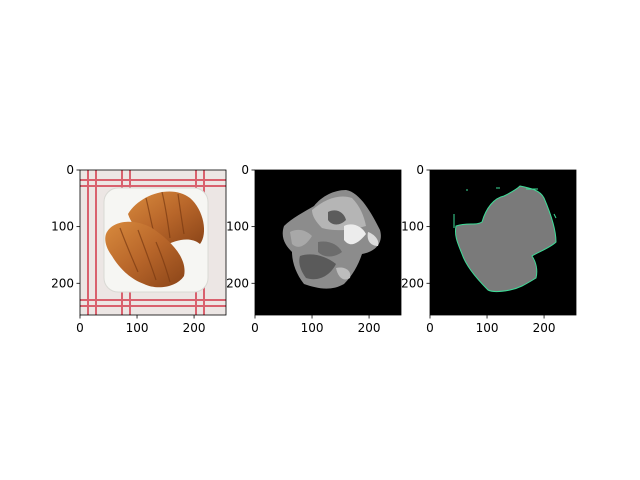 Image resolution: width=640 pixels, height=480 pixels. I want to click on segmentation-panel, so click(328, 242).